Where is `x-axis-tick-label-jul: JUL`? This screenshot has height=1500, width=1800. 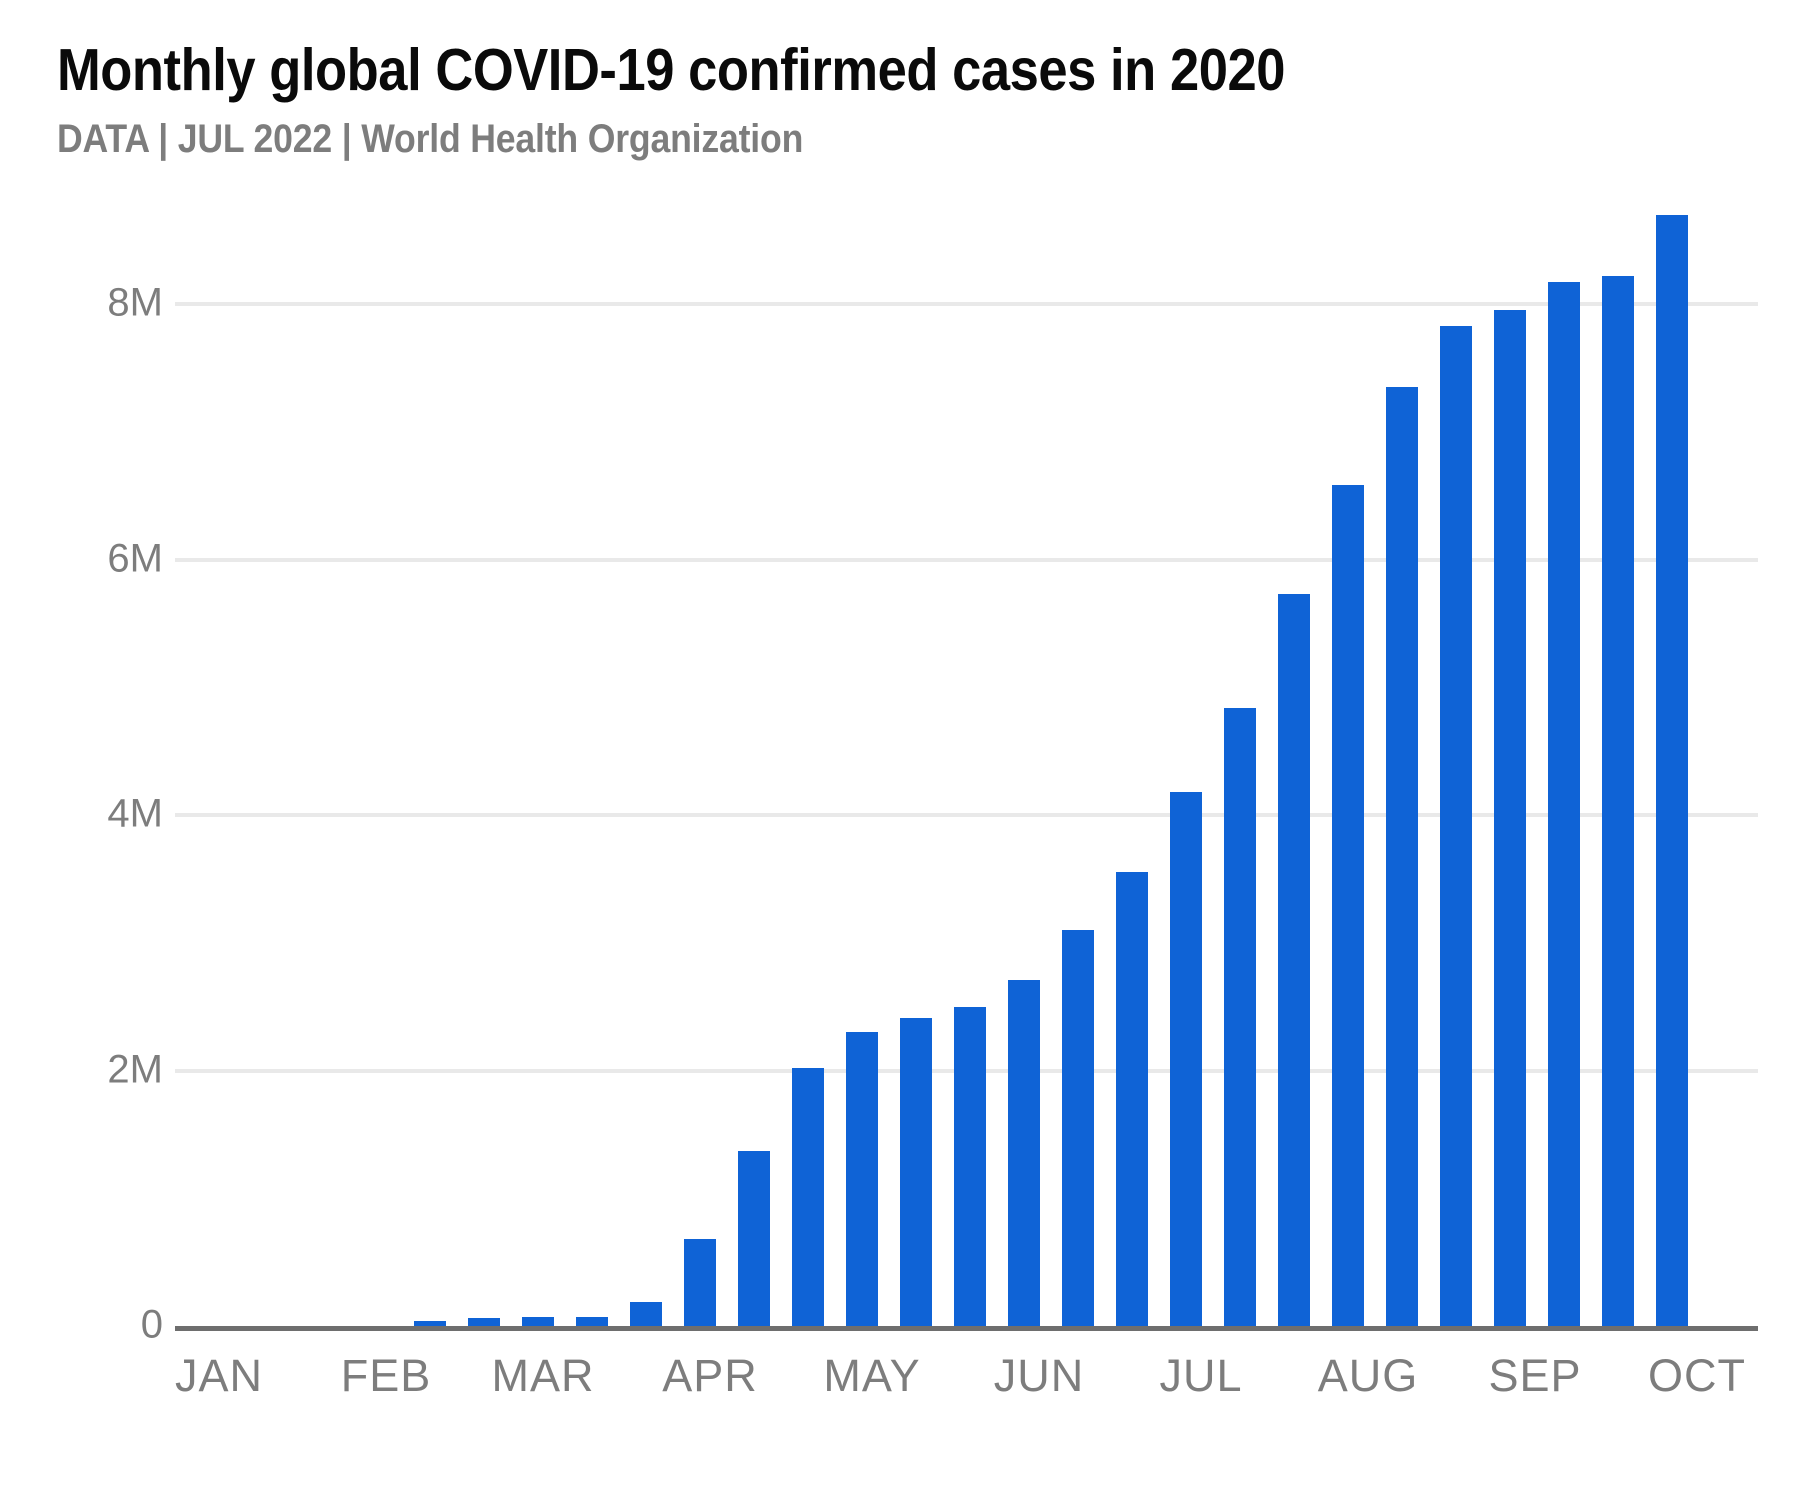 x-axis-tick-label-jul: JUL is located at coordinates (1201, 1375).